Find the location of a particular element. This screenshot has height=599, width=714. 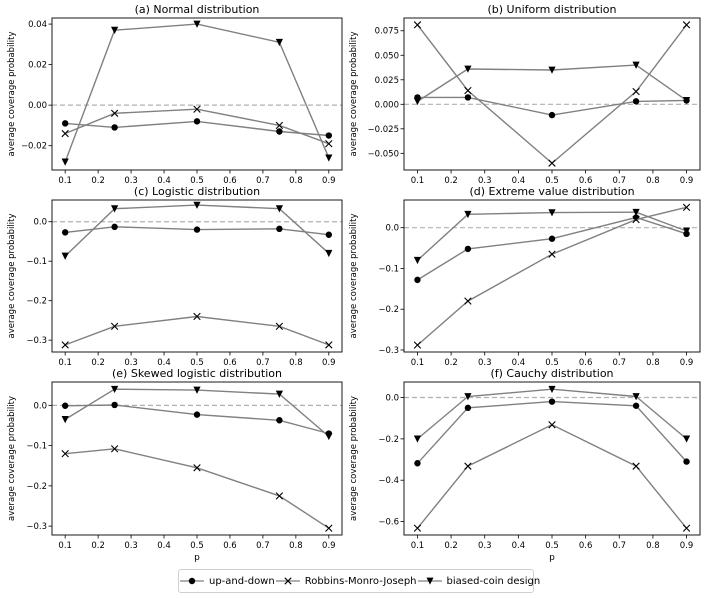

y-tick-label: 0.025 is located at coordinates (387, 81).